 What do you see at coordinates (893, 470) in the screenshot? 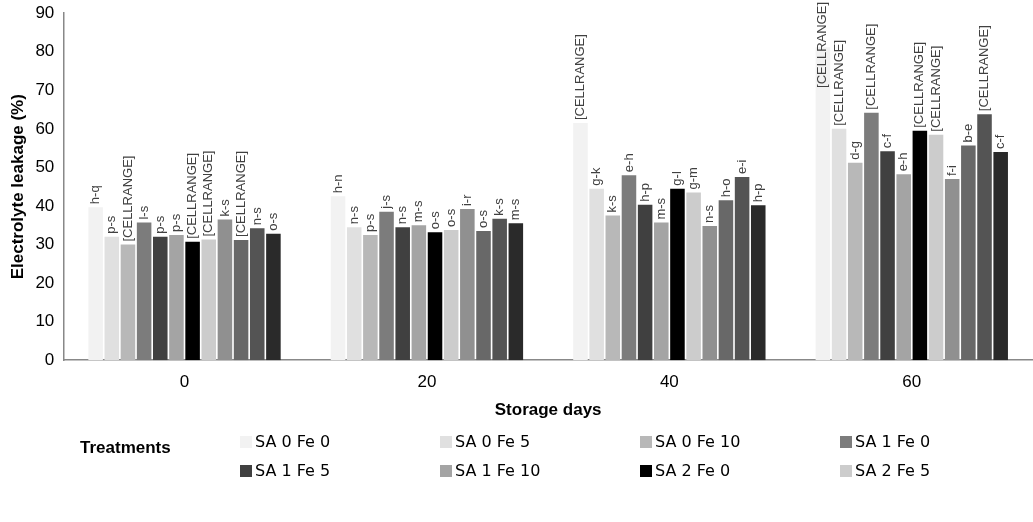
I see `legend-label: SA 2 Fe 5` at bounding box center [893, 470].